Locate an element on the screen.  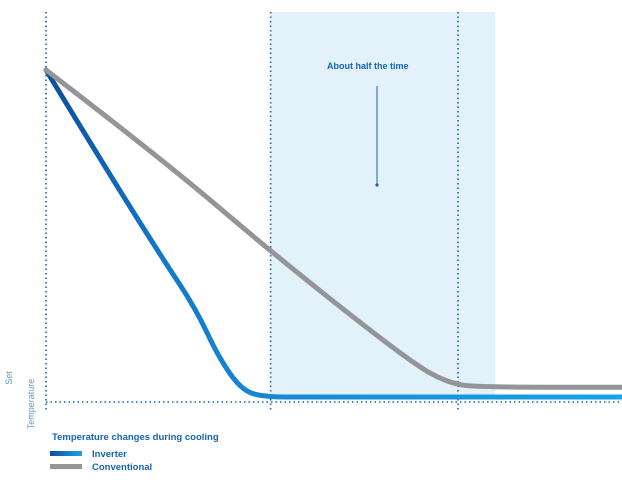
legend-label-conventional: Conventional is located at coordinates (122, 467).